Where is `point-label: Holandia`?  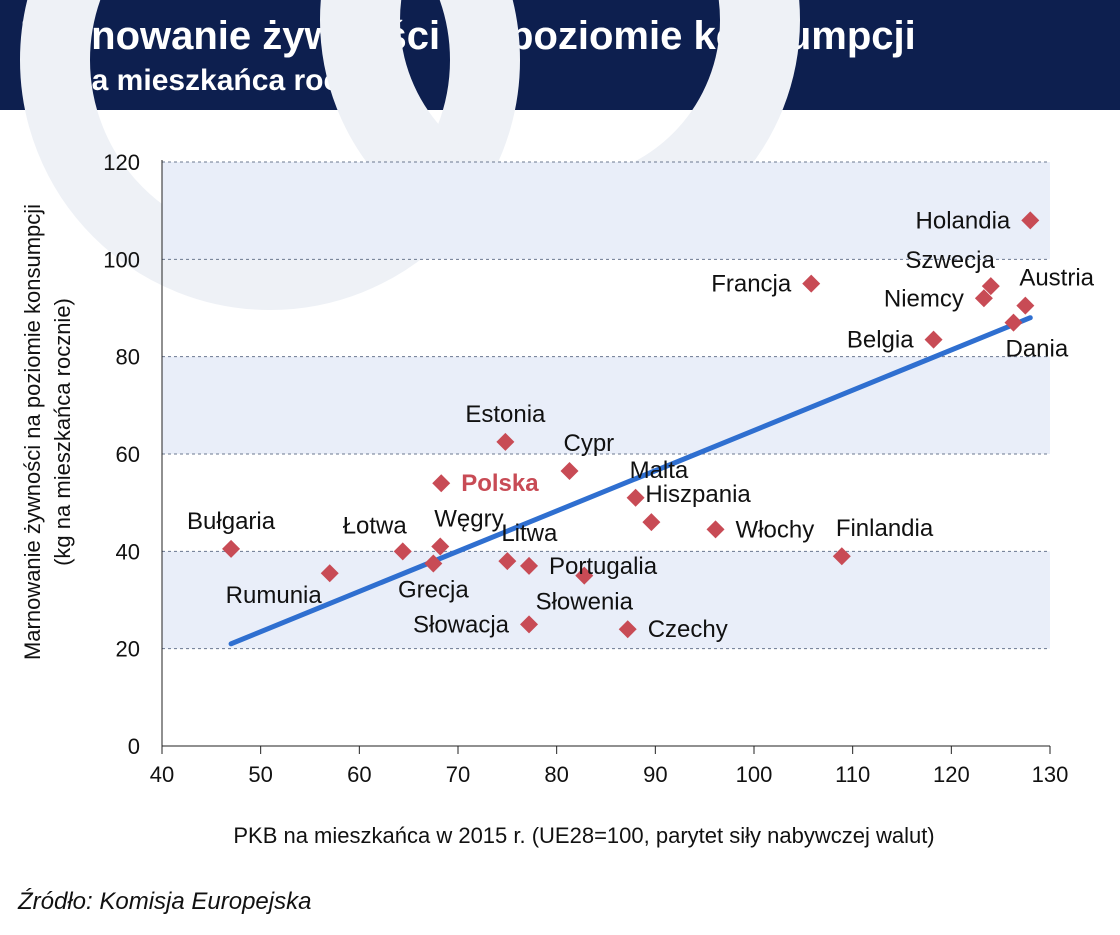 point-label: Holandia is located at coordinates (963, 220).